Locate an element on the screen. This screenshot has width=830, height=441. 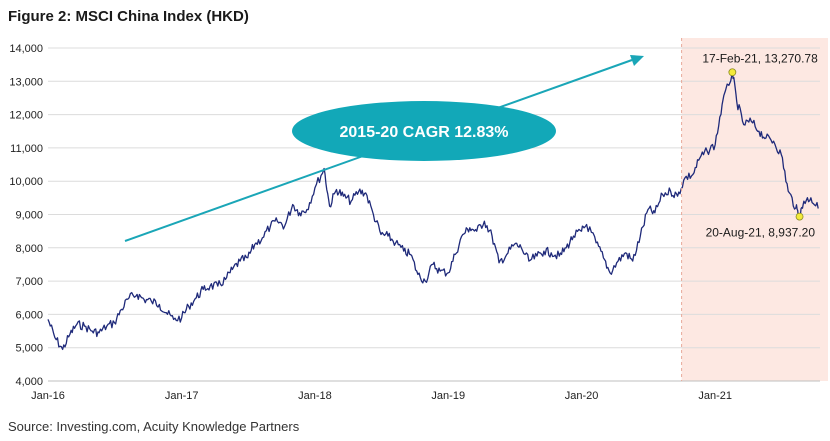
peak-marker is located at coordinates (732, 72).